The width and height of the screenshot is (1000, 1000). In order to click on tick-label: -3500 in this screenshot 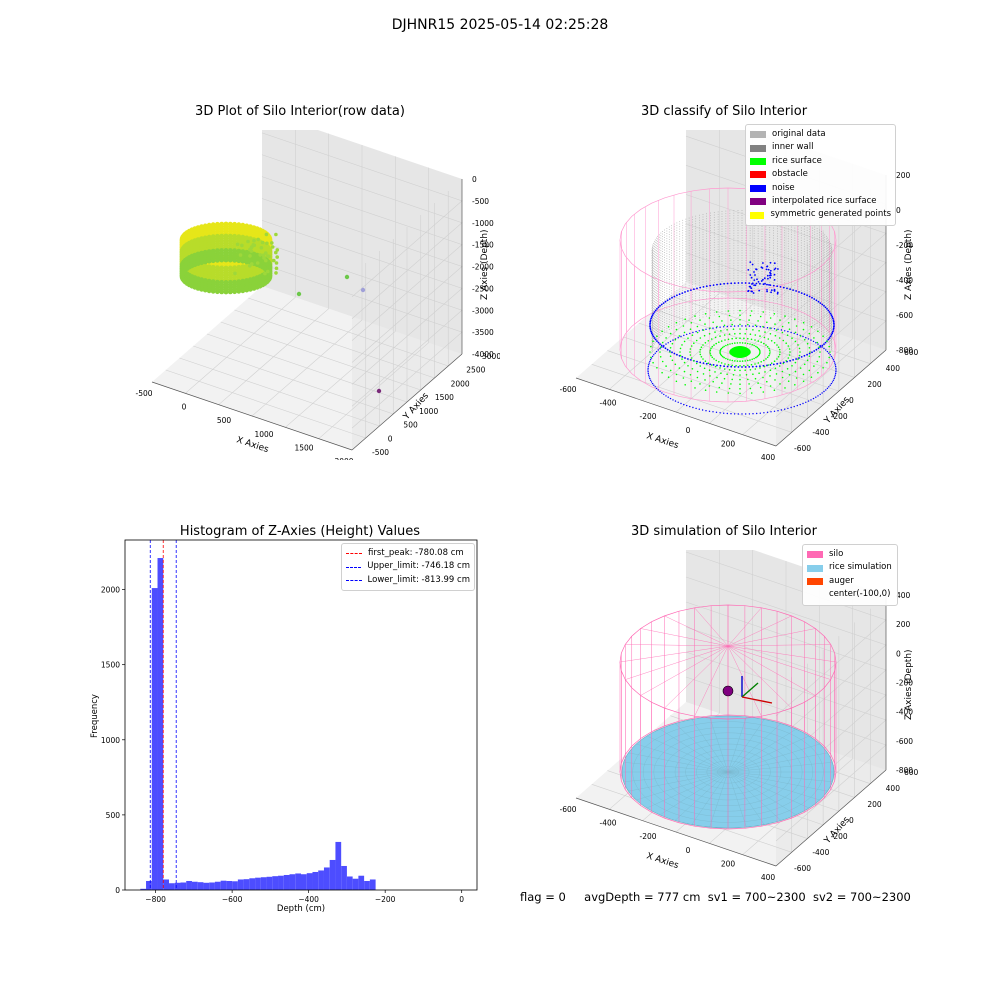, I will do `click(483, 332)`.